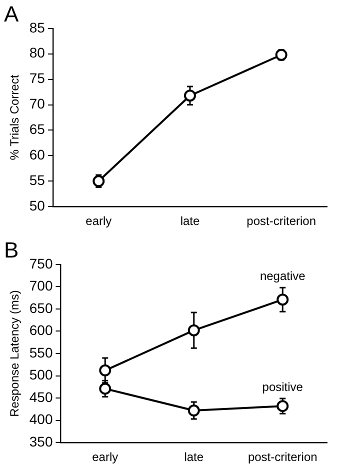 The width and height of the screenshot is (339, 472). Describe the element at coordinates (11, 13) in the screenshot. I see `chart-title: A` at that location.